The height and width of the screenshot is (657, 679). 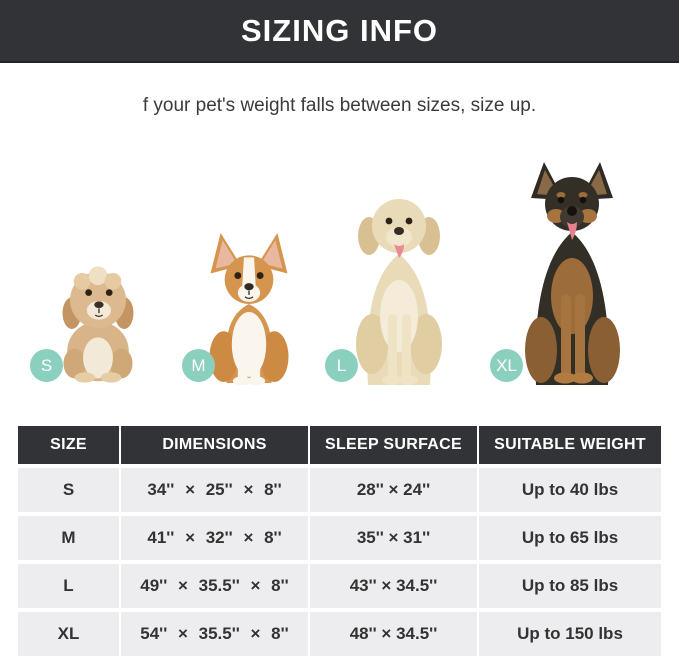 What do you see at coordinates (570, 445) in the screenshot?
I see `column-header-suitable-weight: SUITABLE WEIGHT` at bounding box center [570, 445].